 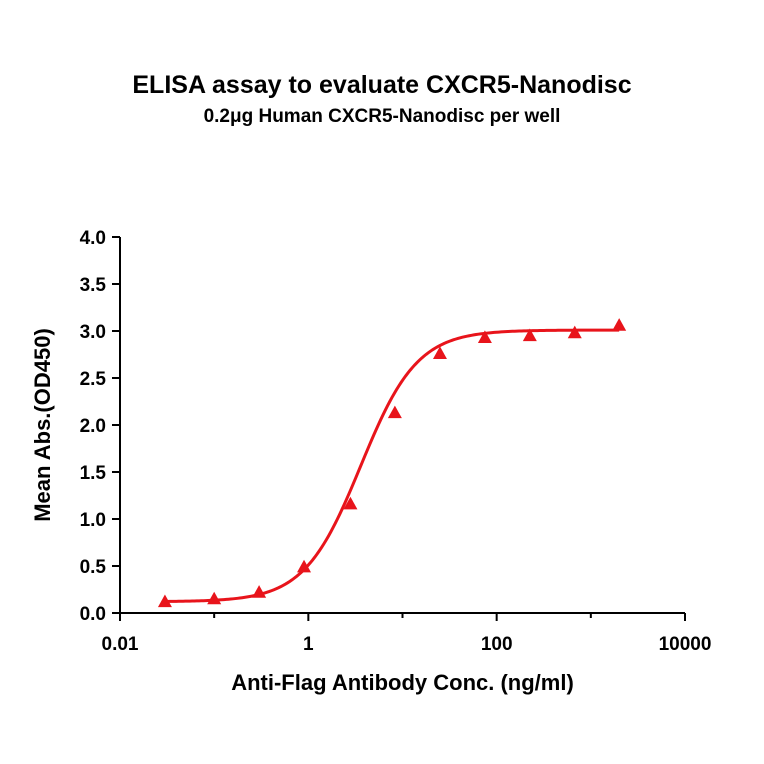 I want to click on x-tick-label: 1, so click(x=308, y=644).